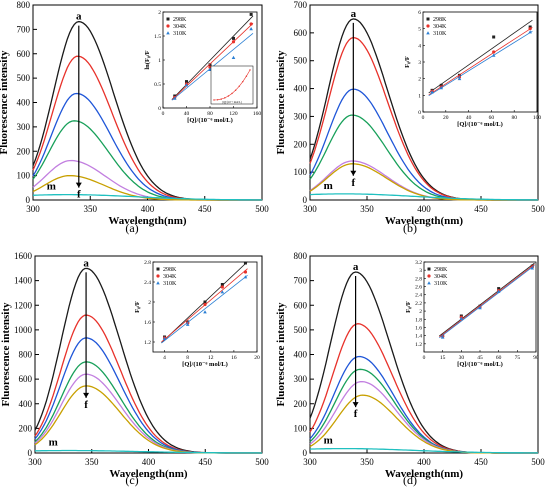  Describe the element at coordinates (233, 114) in the screenshot. I see `inset-x-tick-label: 120` at that location.